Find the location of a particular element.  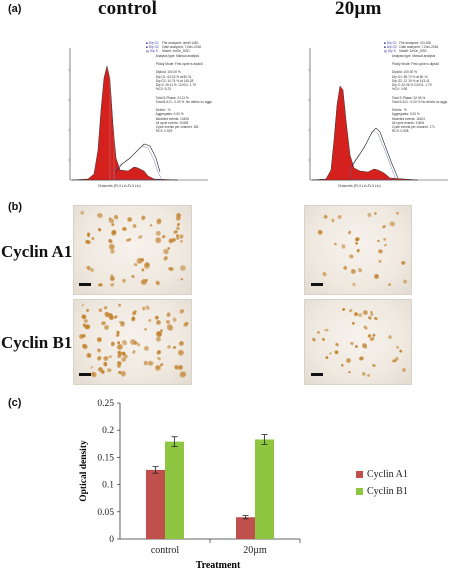

x-category-labels: control 20µm is located at coordinates (209, 550).